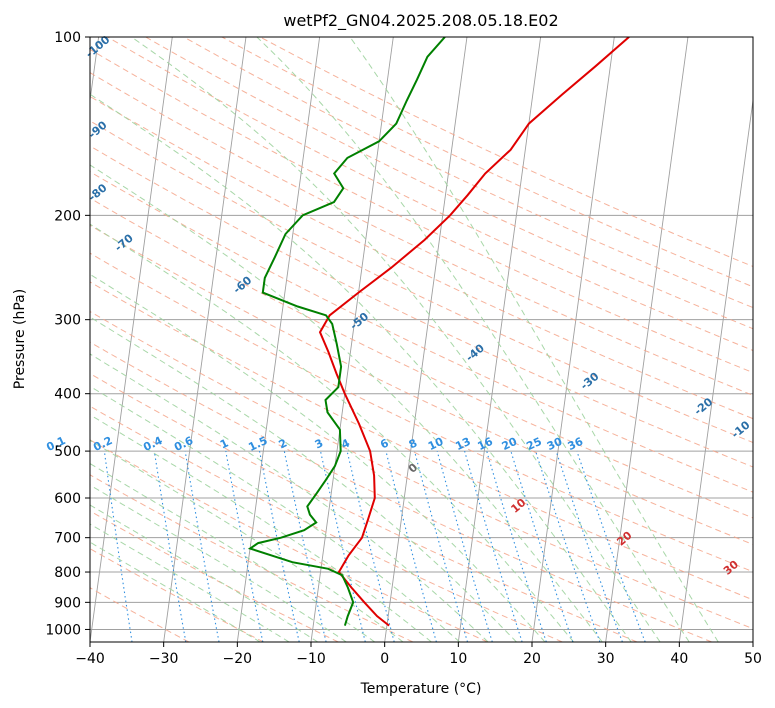  I want to click on x-tick-label: −30, so click(164, 659).